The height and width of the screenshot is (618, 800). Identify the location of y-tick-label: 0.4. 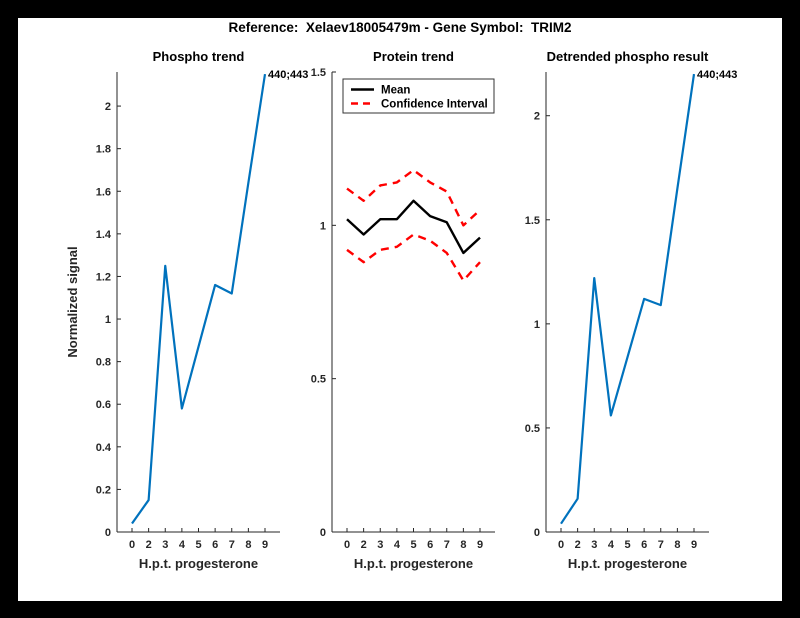
(104, 448).